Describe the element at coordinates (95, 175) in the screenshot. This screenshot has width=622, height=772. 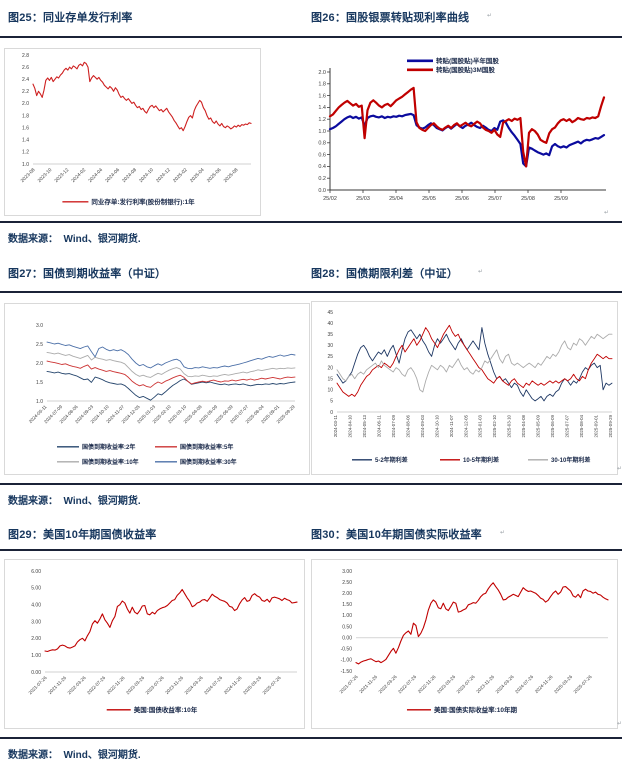
I see `svg-text: 2024-04` at that location.